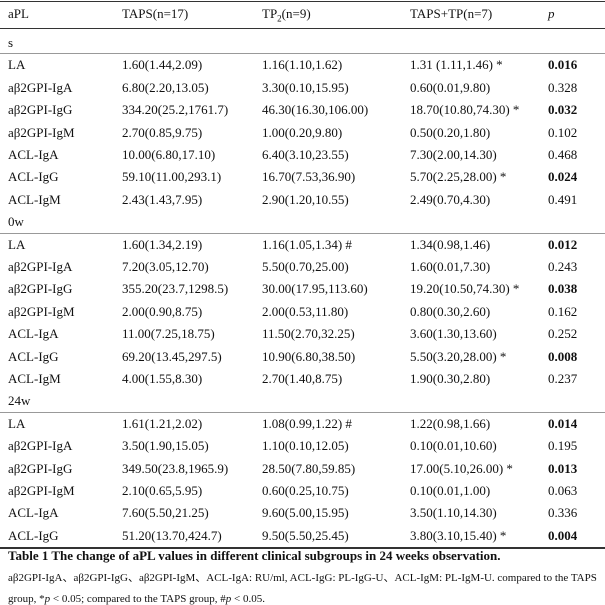  What do you see at coordinates (165, 266) in the screenshot?
I see `cell-value: 7.20(3.05,12.70)` at bounding box center [165, 266].